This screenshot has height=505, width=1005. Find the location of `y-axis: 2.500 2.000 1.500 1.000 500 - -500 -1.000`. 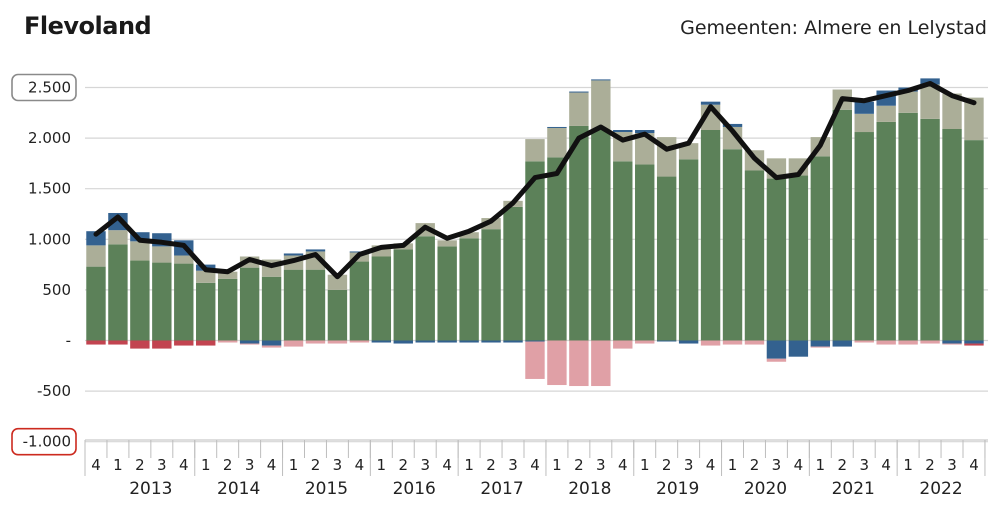

y-axis: 2.500 2.000 1.500 1.000 500 - -500 -1.000 is located at coordinates (44, 264).